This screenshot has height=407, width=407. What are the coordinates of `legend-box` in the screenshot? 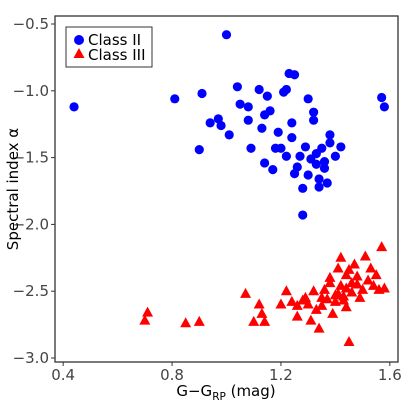 It's located at (109, 47).